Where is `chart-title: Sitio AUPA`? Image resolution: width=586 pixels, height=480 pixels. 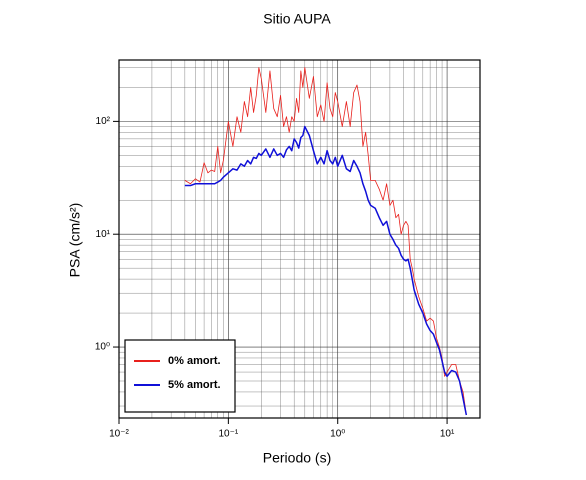 chart-title: Sitio AUPA is located at coordinates (297, 19).